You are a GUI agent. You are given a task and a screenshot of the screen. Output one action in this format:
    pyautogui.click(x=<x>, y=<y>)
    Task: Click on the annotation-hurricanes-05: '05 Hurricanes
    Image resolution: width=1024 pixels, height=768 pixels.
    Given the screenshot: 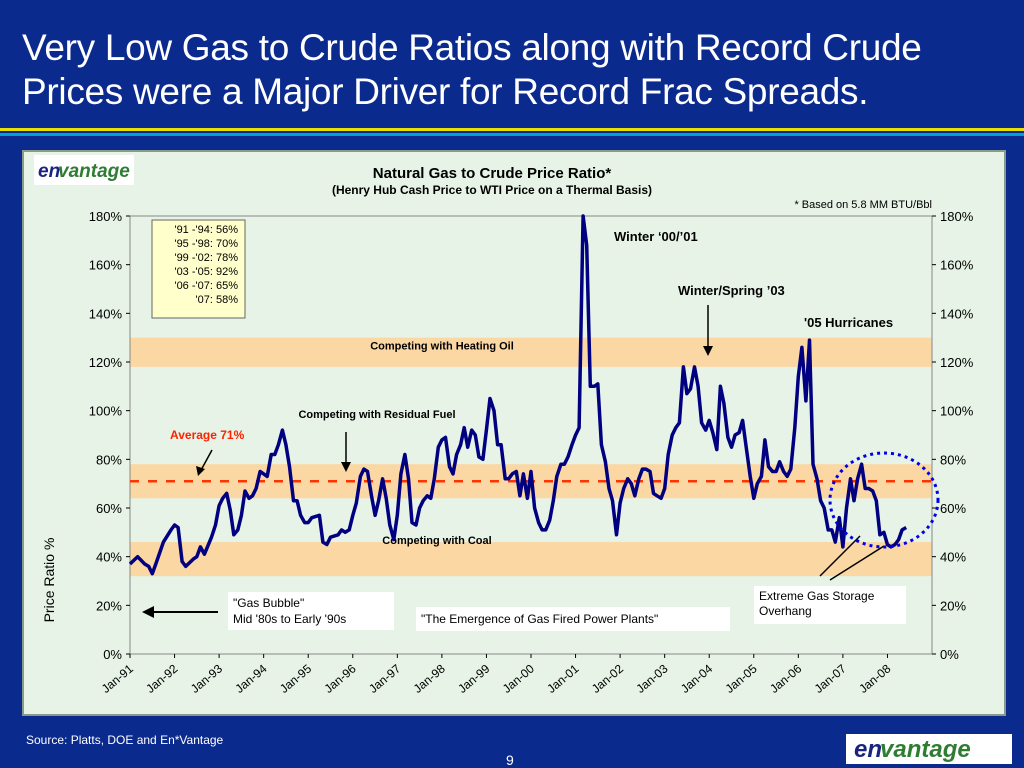 What is the action you would take?
    pyautogui.click(x=848, y=322)
    